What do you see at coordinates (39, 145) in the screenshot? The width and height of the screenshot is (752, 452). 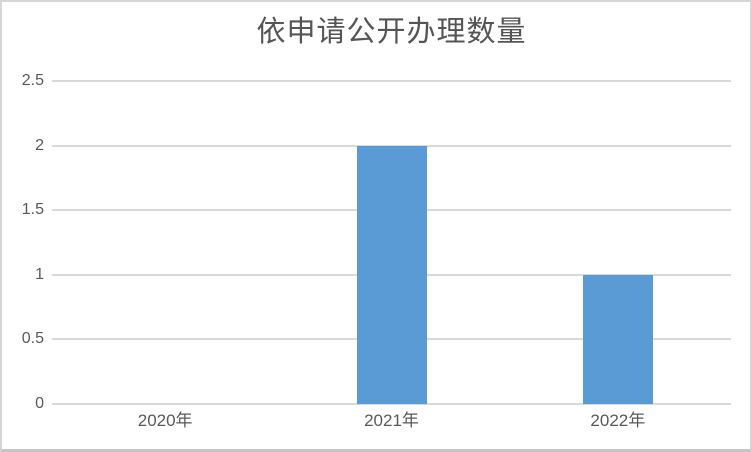 I see `y-axis-tick-label: 2` at bounding box center [39, 145].